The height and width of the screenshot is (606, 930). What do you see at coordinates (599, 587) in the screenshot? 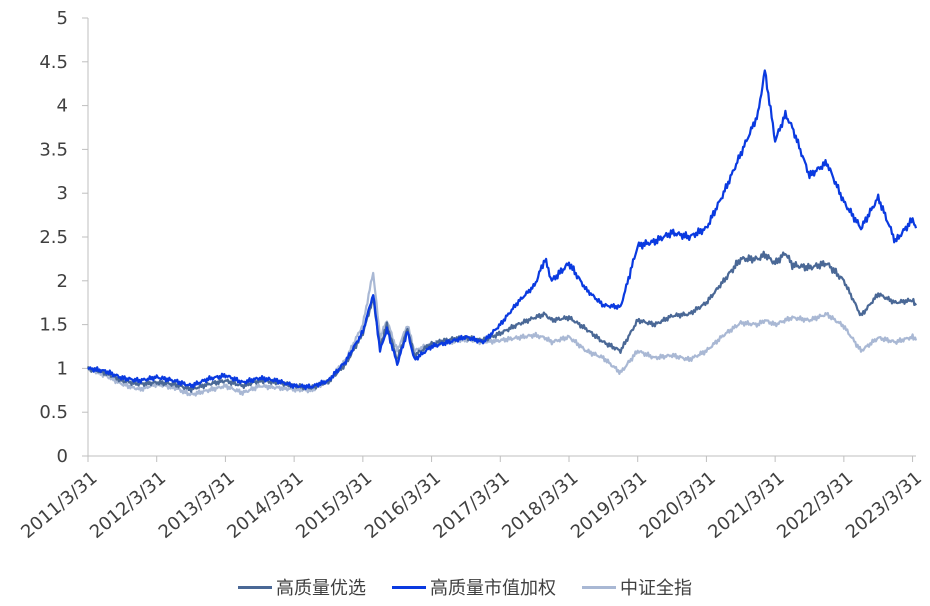
I see `legend-swatch-csi-all-share` at bounding box center [599, 587].